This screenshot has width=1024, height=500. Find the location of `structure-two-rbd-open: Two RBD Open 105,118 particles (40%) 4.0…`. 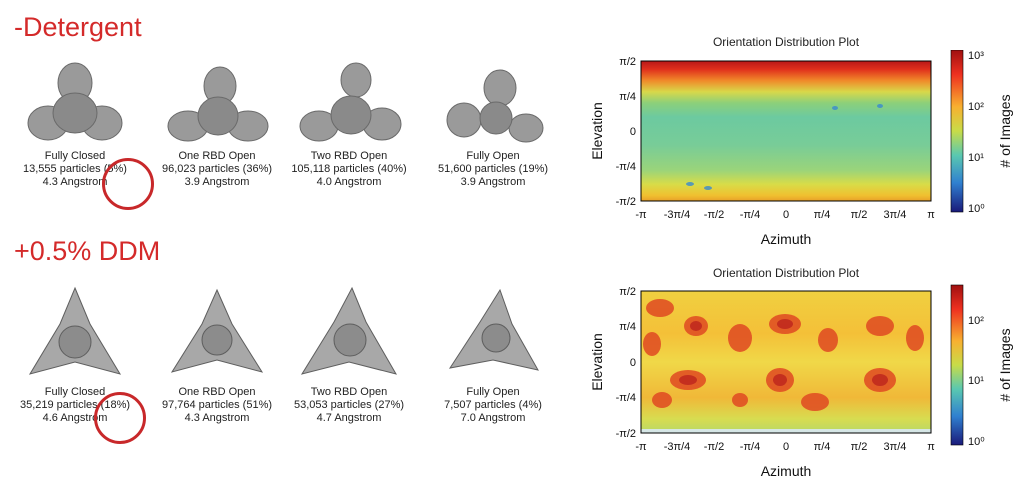

structure-two-rbd-open: Two RBD Open 105,118 particles (40%) 4.0… is located at coordinates (349, 123).